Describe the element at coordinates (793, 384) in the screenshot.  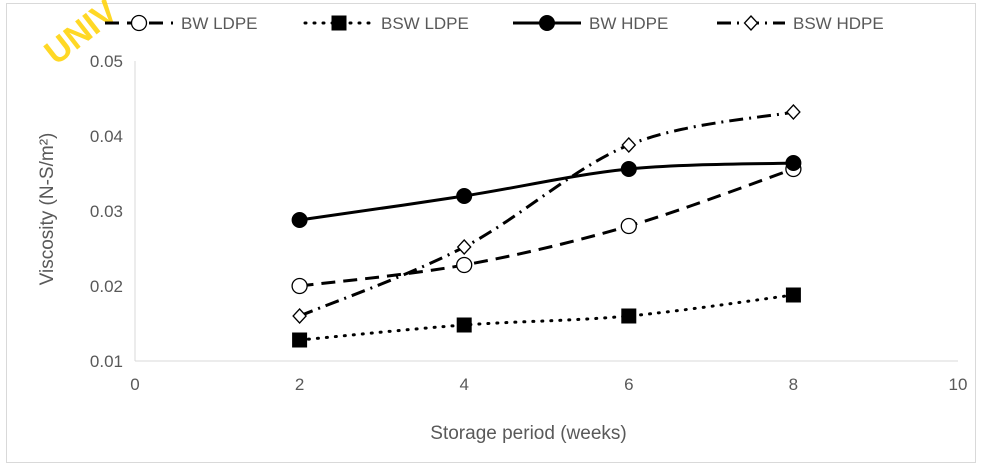
I see `x-tick-label: 8` at that location.